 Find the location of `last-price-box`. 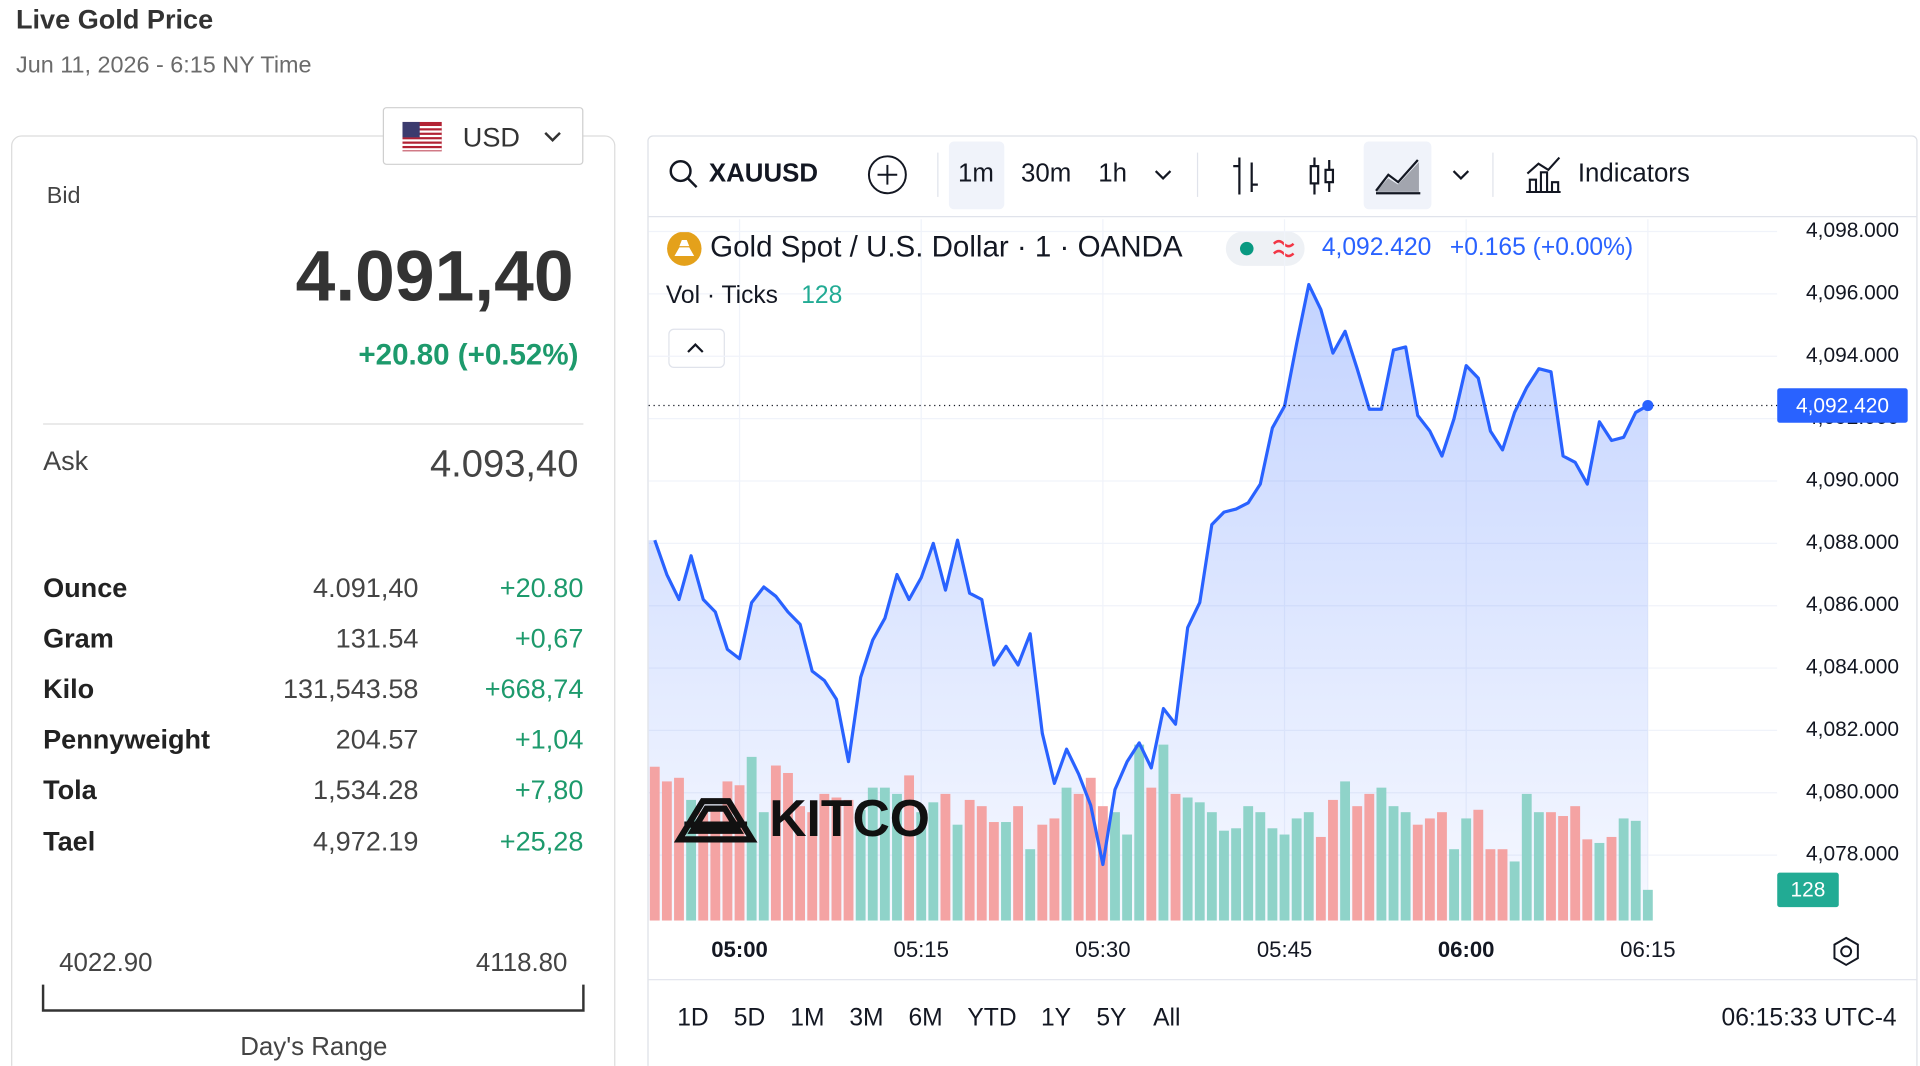

last-price-box is located at coordinates (1842, 405).